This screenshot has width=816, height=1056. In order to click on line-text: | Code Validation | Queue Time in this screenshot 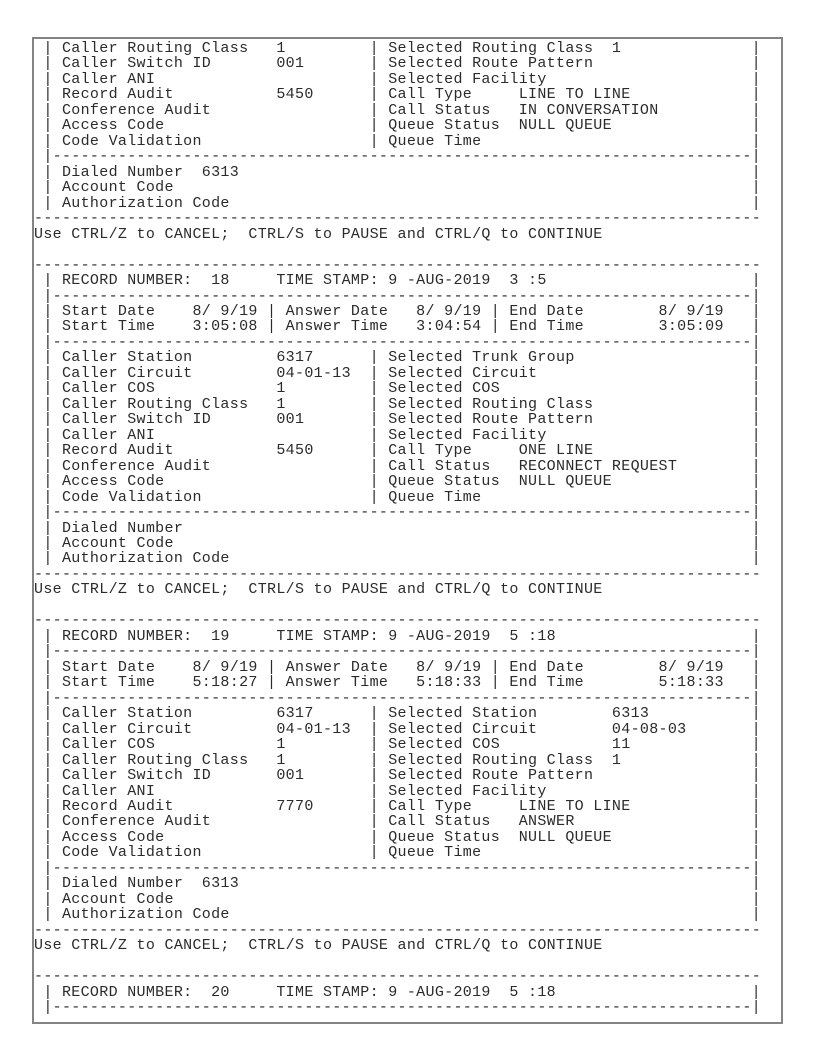, I will do `click(258, 141)`.